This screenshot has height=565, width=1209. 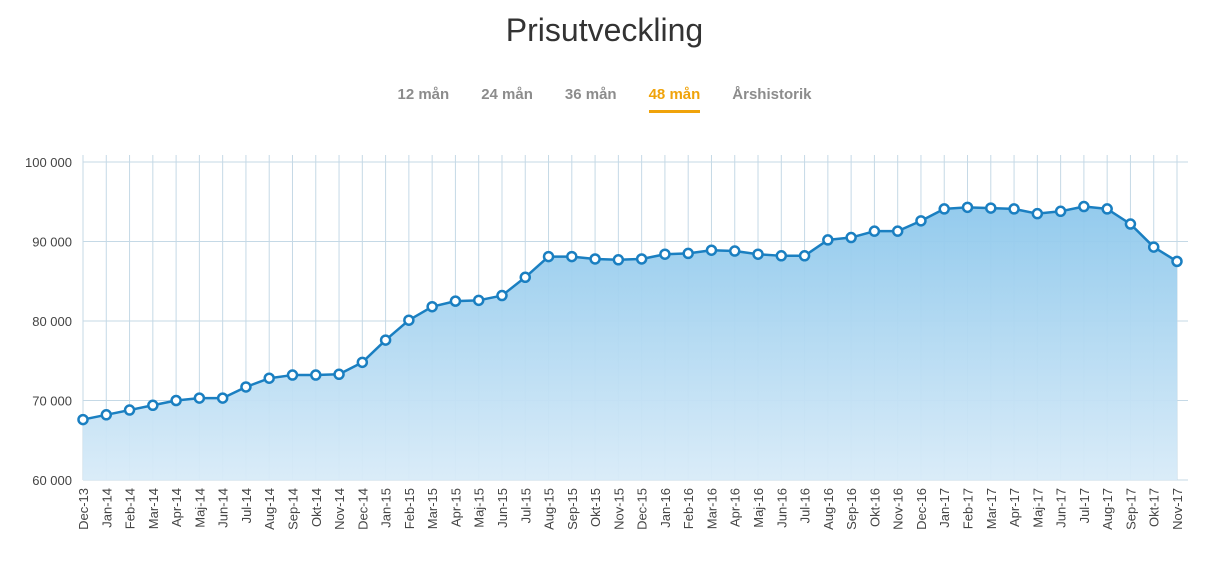 I want to click on x-tick-label: Sep-16, so click(x=851, y=509).